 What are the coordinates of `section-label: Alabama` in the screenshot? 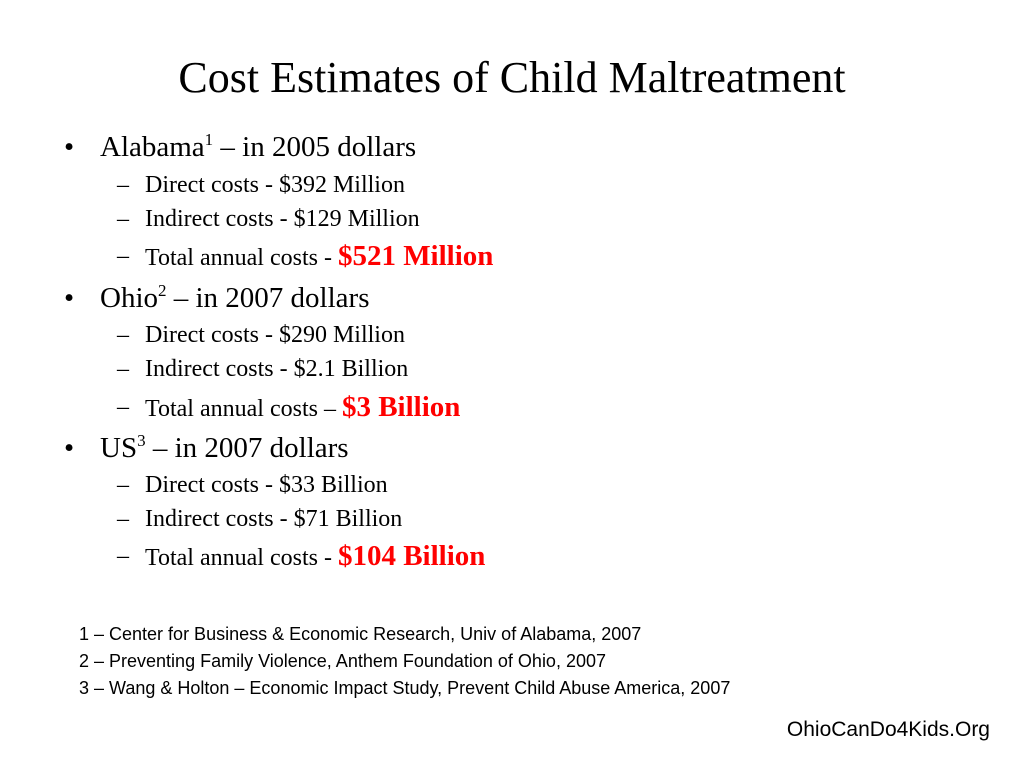 It's located at (152, 147).